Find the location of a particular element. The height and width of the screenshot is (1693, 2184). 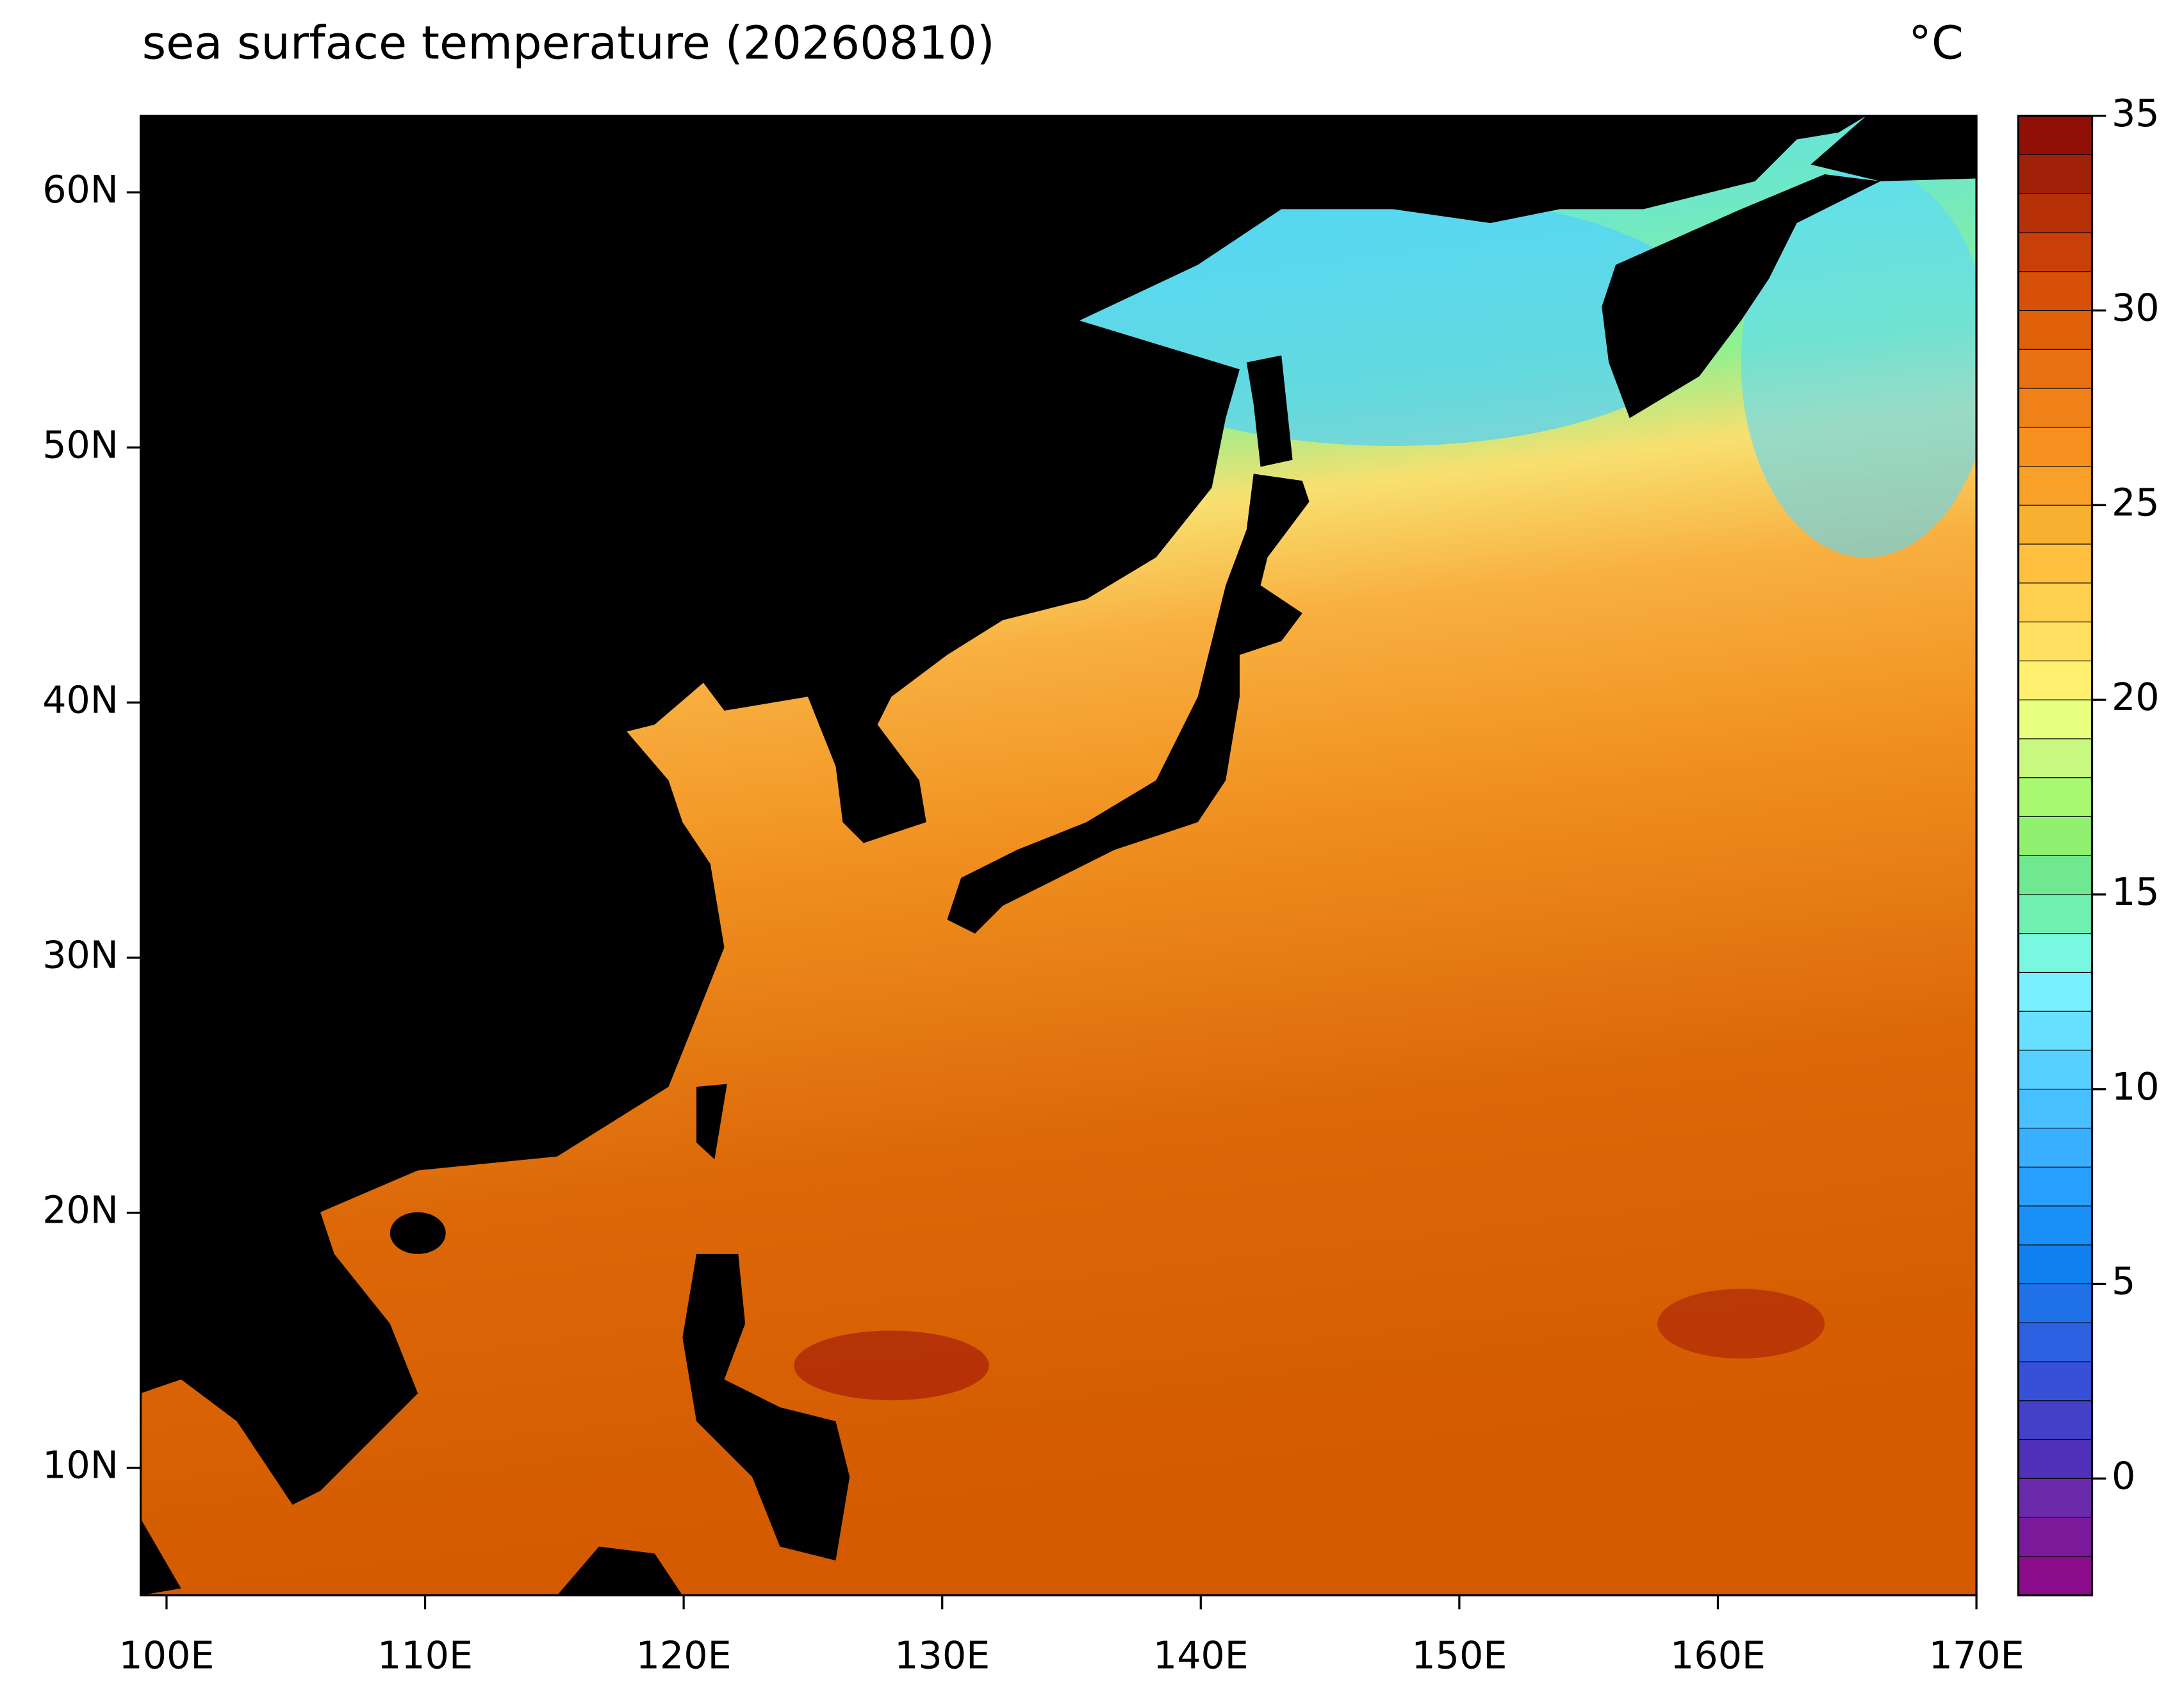

x-tick-label: 170E is located at coordinates (1976, 1656).